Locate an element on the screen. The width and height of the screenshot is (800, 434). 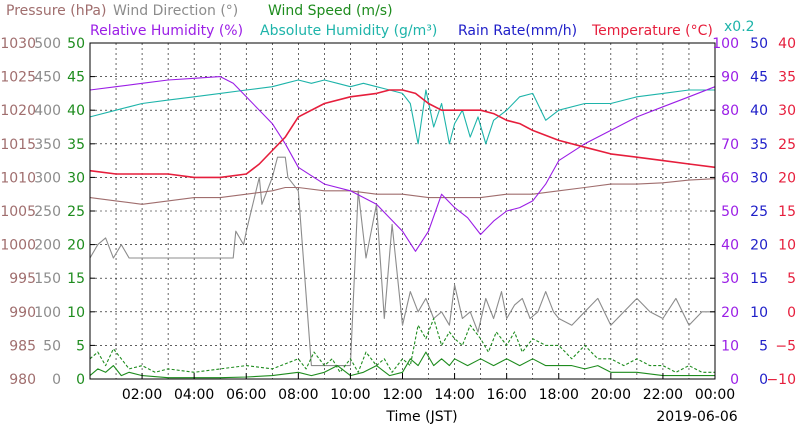
y-tick-label-wind-speed: 50 is located at coordinates (76, 44).